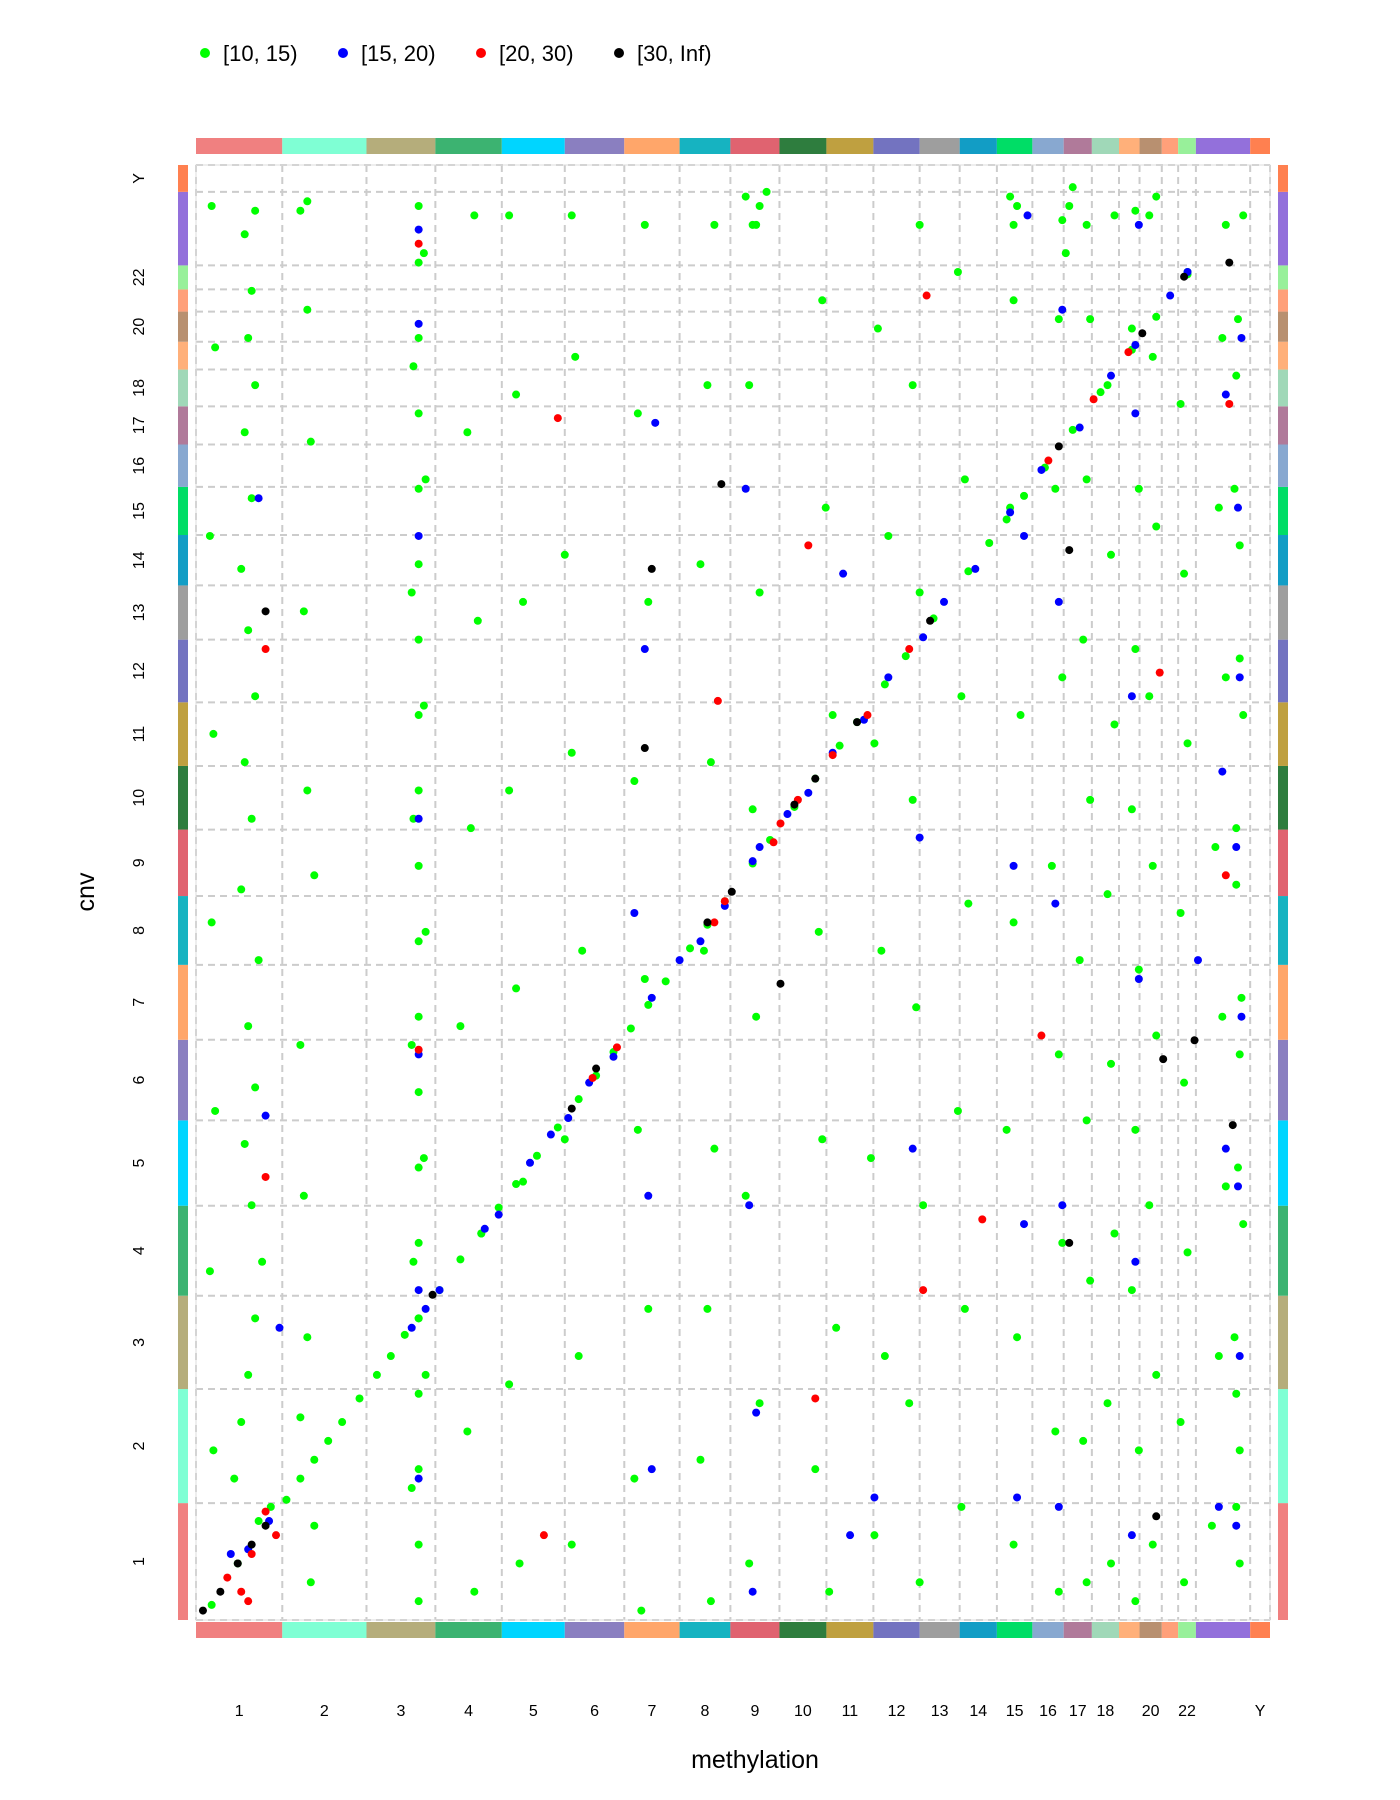 The width and height of the screenshot is (1400, 1800). What do you see at coordinates (139, 425) in the screenshot?
I see `y-tick-17: 17` at bounding box center [139, 425].